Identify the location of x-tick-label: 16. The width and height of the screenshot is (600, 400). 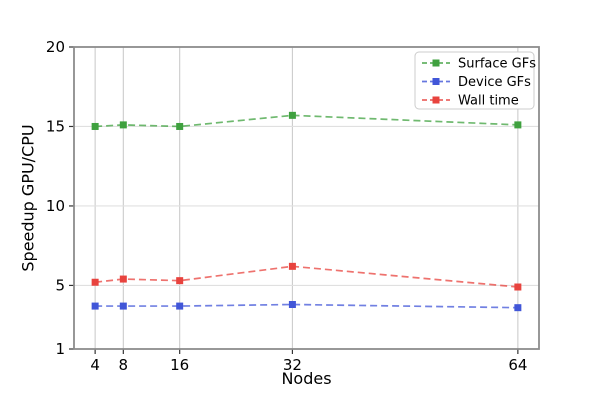
(179, 365).